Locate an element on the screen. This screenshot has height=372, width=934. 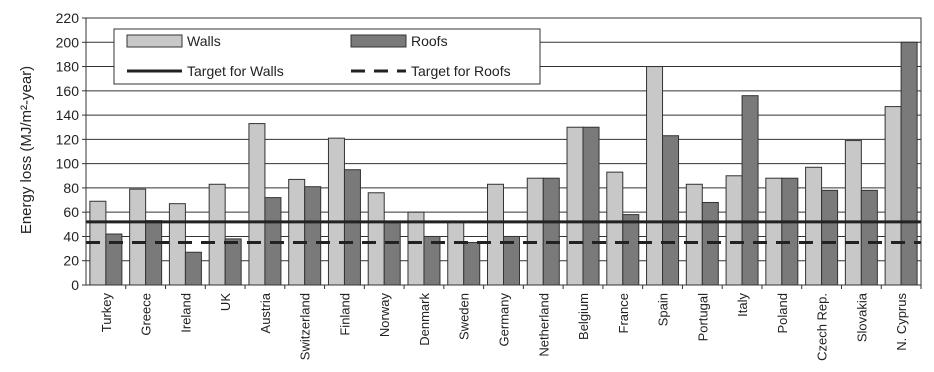
x-tick-label: Sweden is located at coordinates (464, 316).